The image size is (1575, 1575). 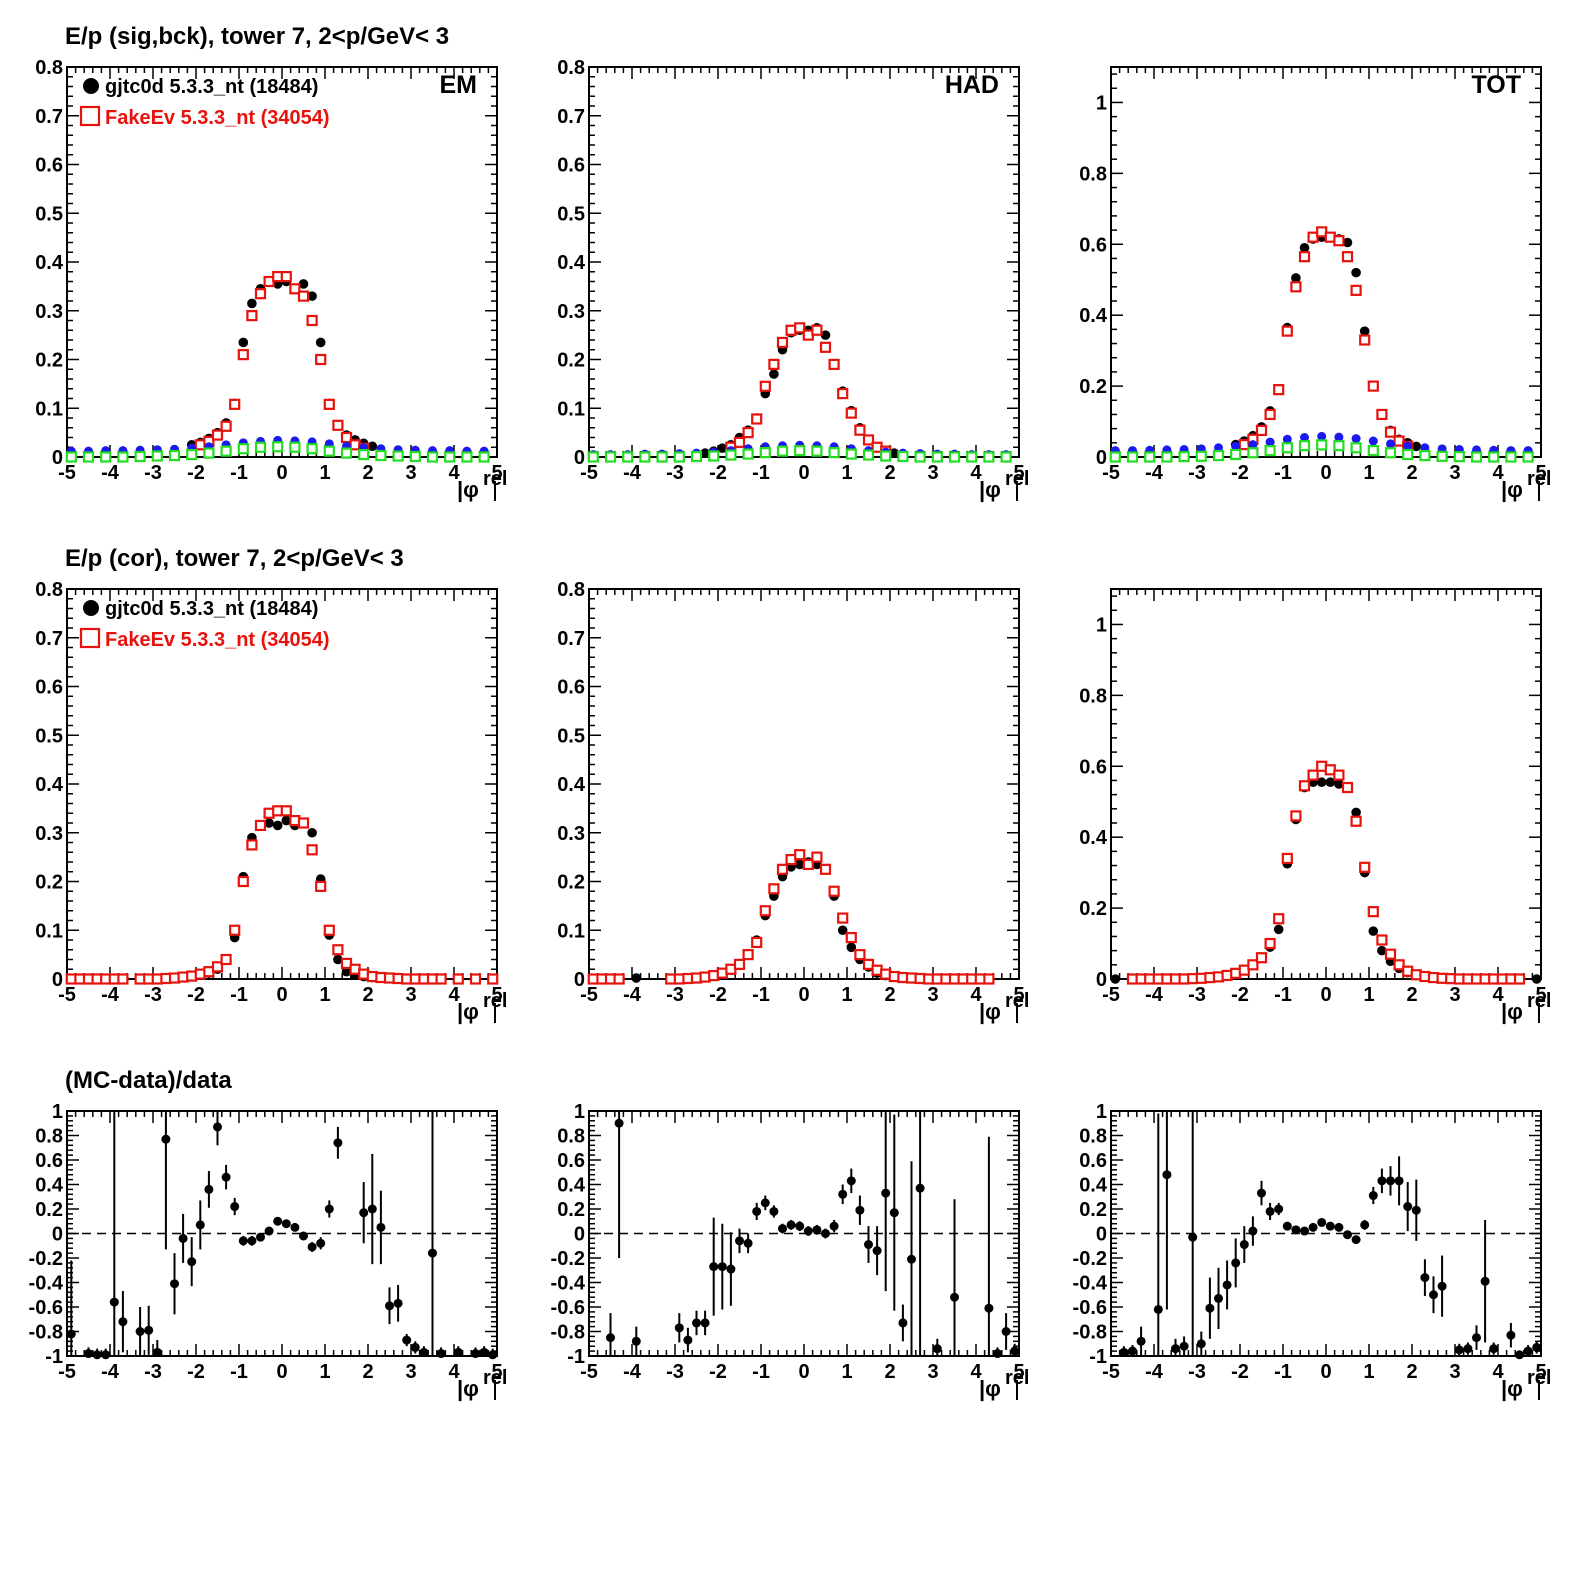 What do you see at coordinates (804, 262) in the screenshot?
I see `plot-frame` at bounding box center [804, 262].